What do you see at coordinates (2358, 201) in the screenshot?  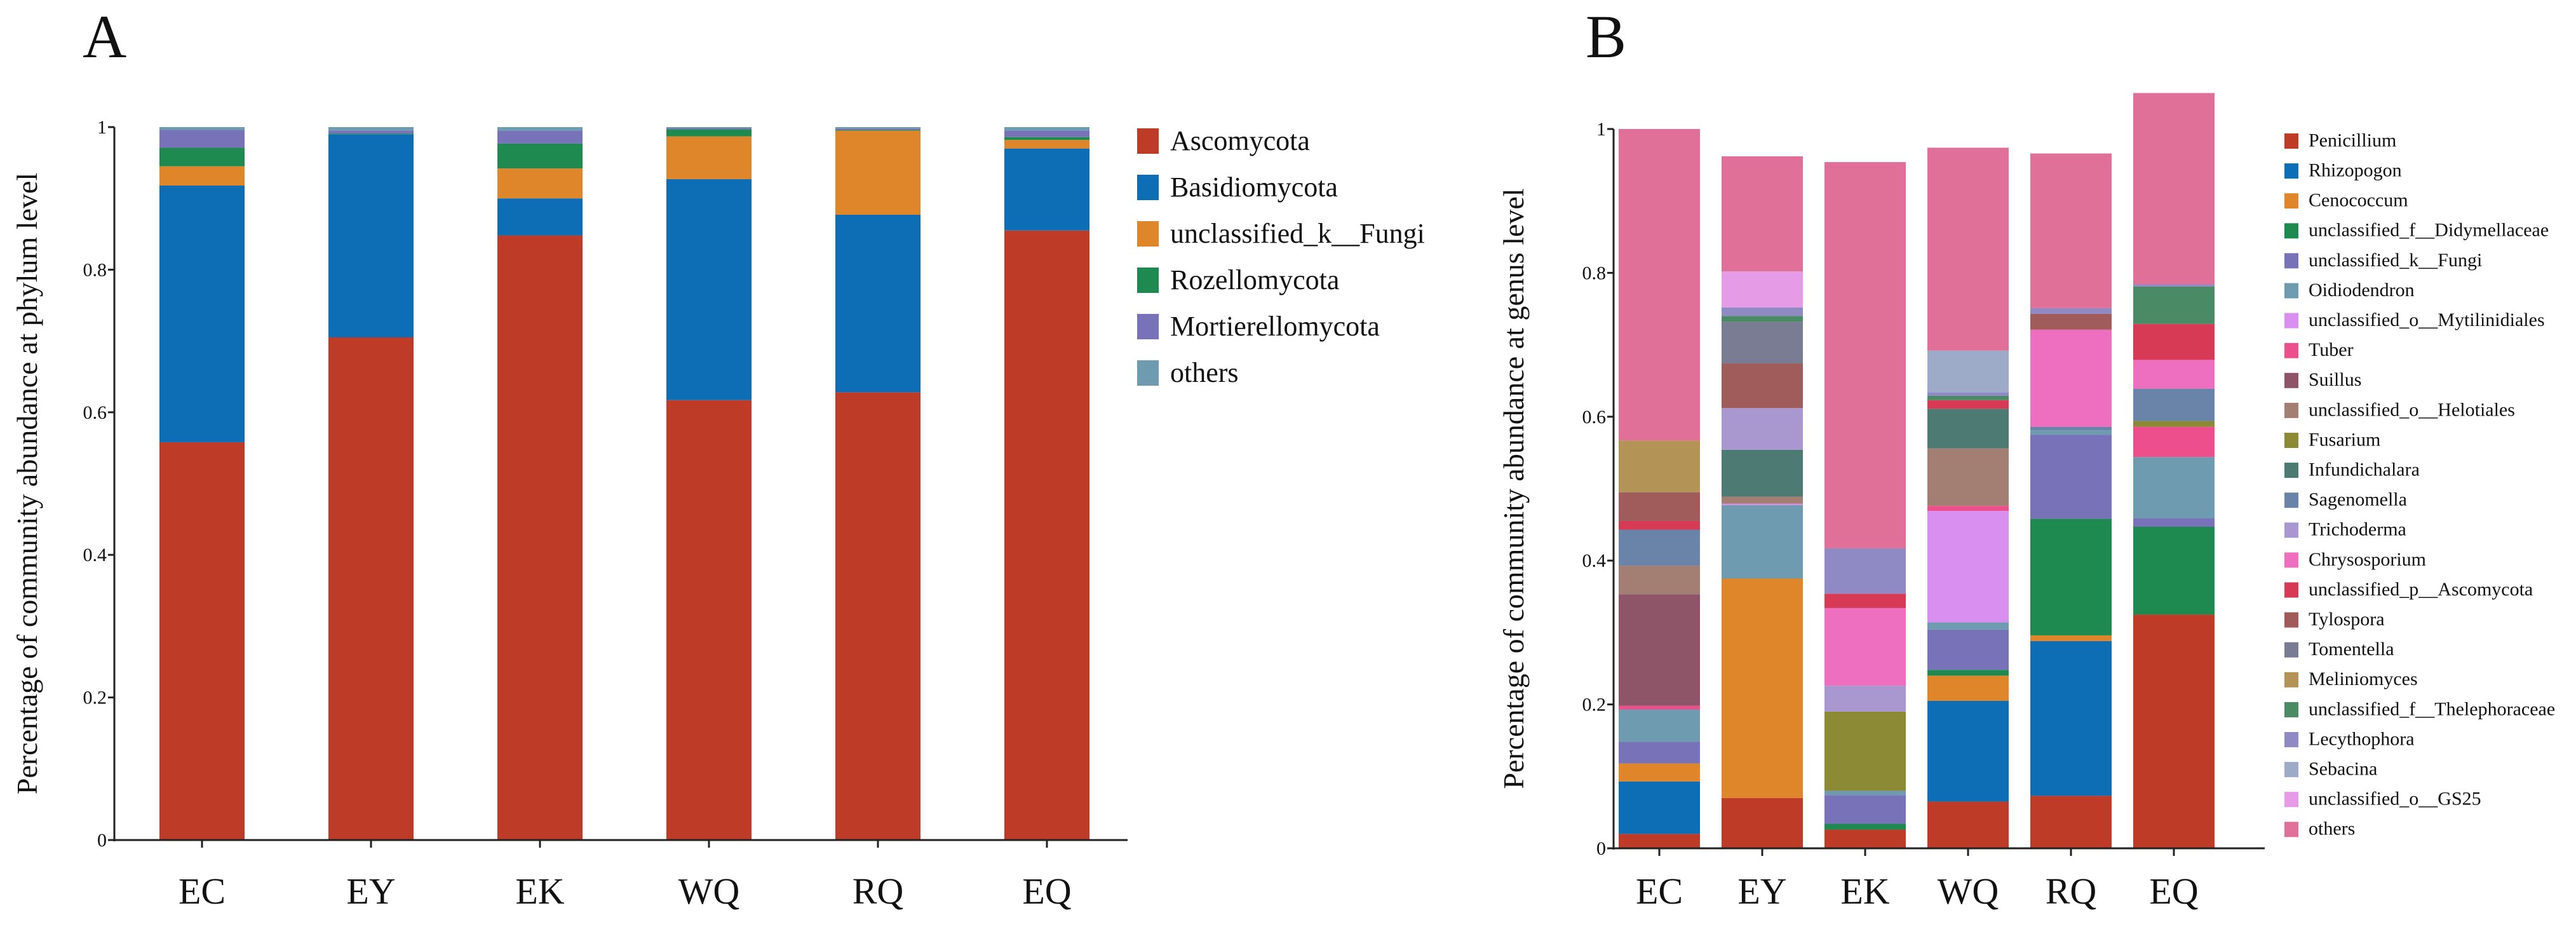 I see `legend-label: Cenococcum` at bounding box center [2358, 201].